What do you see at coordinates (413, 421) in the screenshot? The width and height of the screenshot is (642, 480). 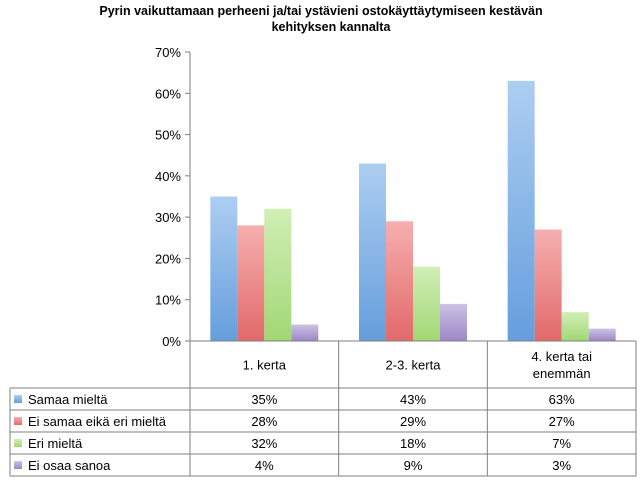 I see `data-label-ei-samaa-eika-eri-mielta-2-3-kerta: 29%` at bounding box center [413, 421].